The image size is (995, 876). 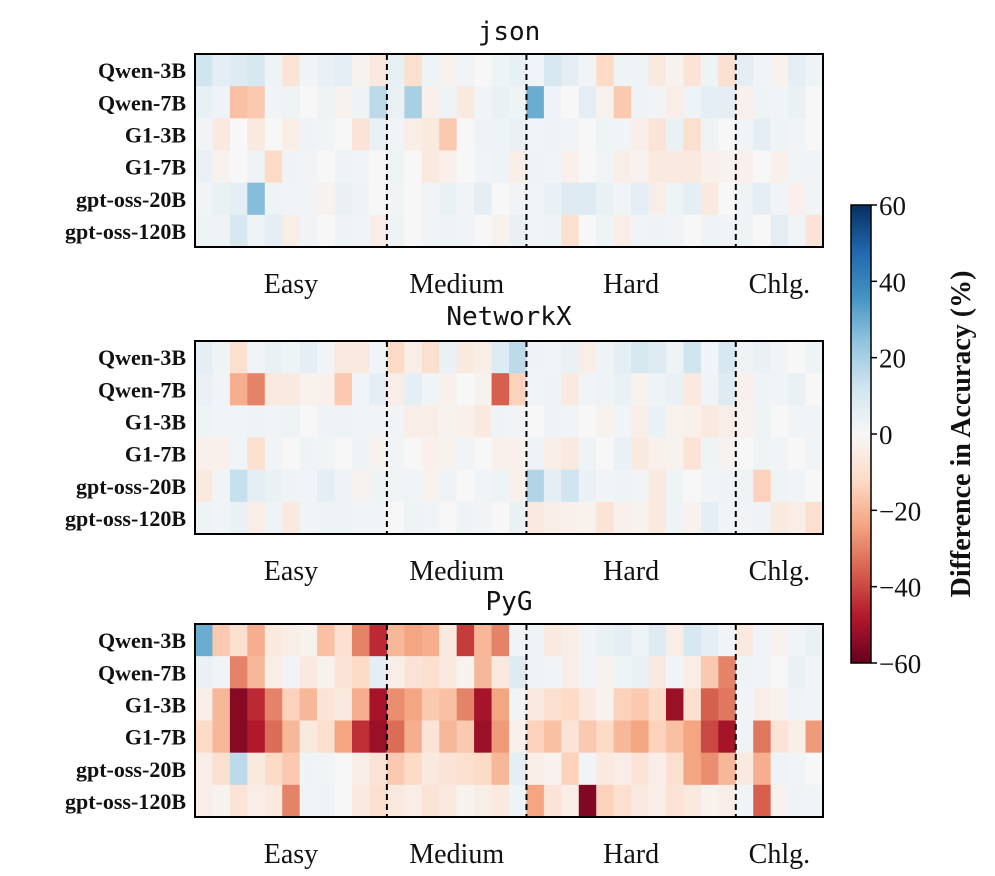 What do you see at coordinates (131, 486) in the screenshot?
I see `row-label: gpt-oss-20B` at bounding box center [131, 486].